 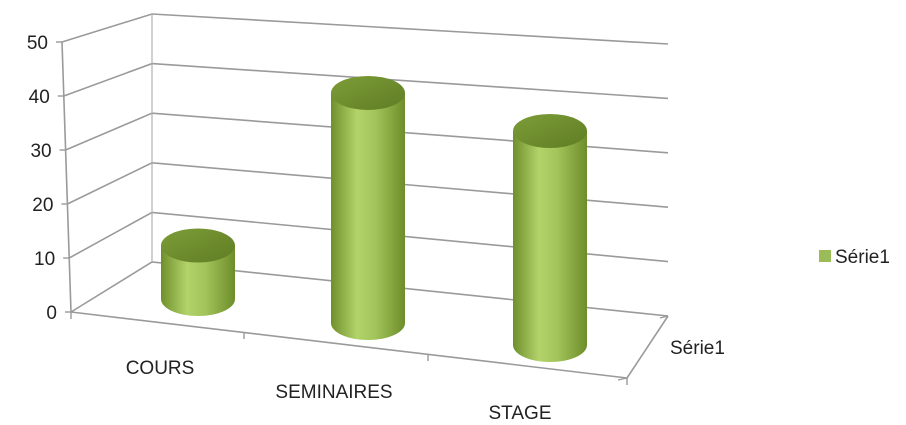 I want to click on legend: Série1, so click(x=854, y=257).